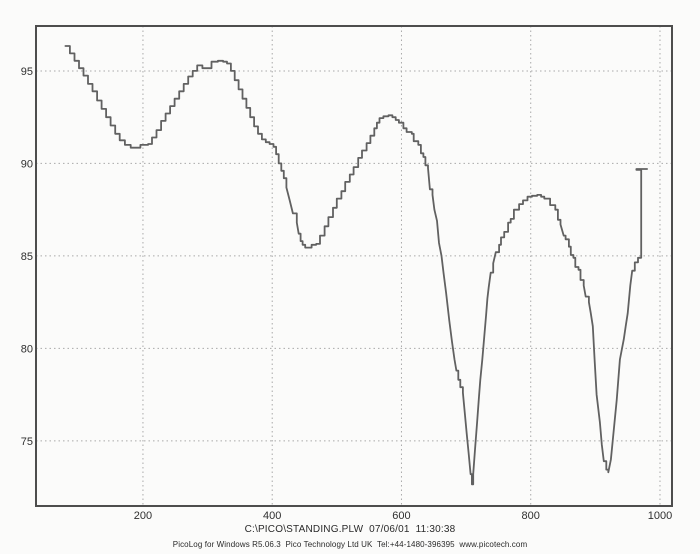 The width and height of the screenshot is (700, 554). What do you see at coordinates (350, 529) in the screenshot?
I see `chart-footer-file-info: C:\PICO\STANDING.PLW 07/06/01 11:30:38` at bounding box center [350, 529].